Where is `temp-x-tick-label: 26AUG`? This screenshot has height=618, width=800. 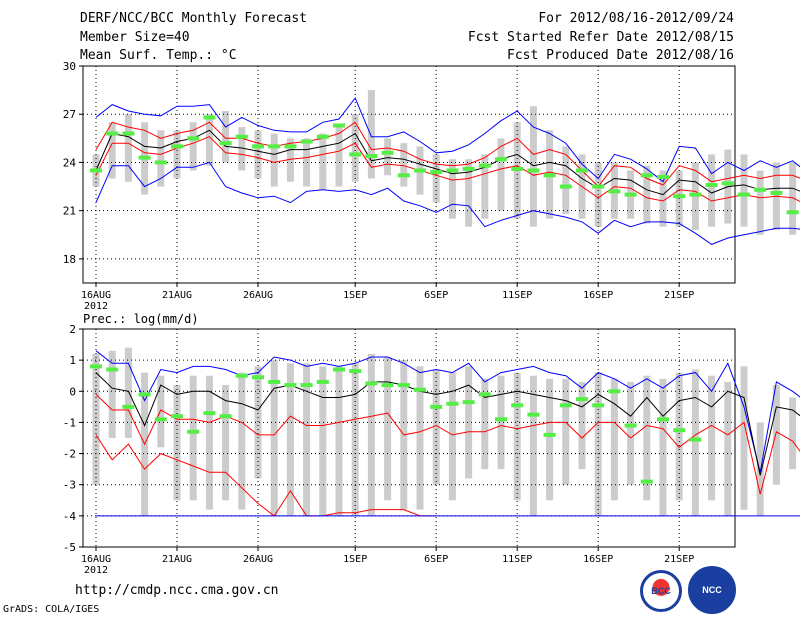
temp-x-tick-label: 26AUG is located at coordinates (258, 295).